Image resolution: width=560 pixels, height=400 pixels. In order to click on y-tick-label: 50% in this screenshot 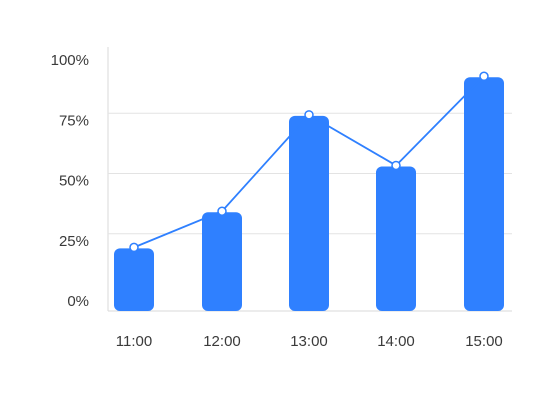, I will do `click(74, 181)`.